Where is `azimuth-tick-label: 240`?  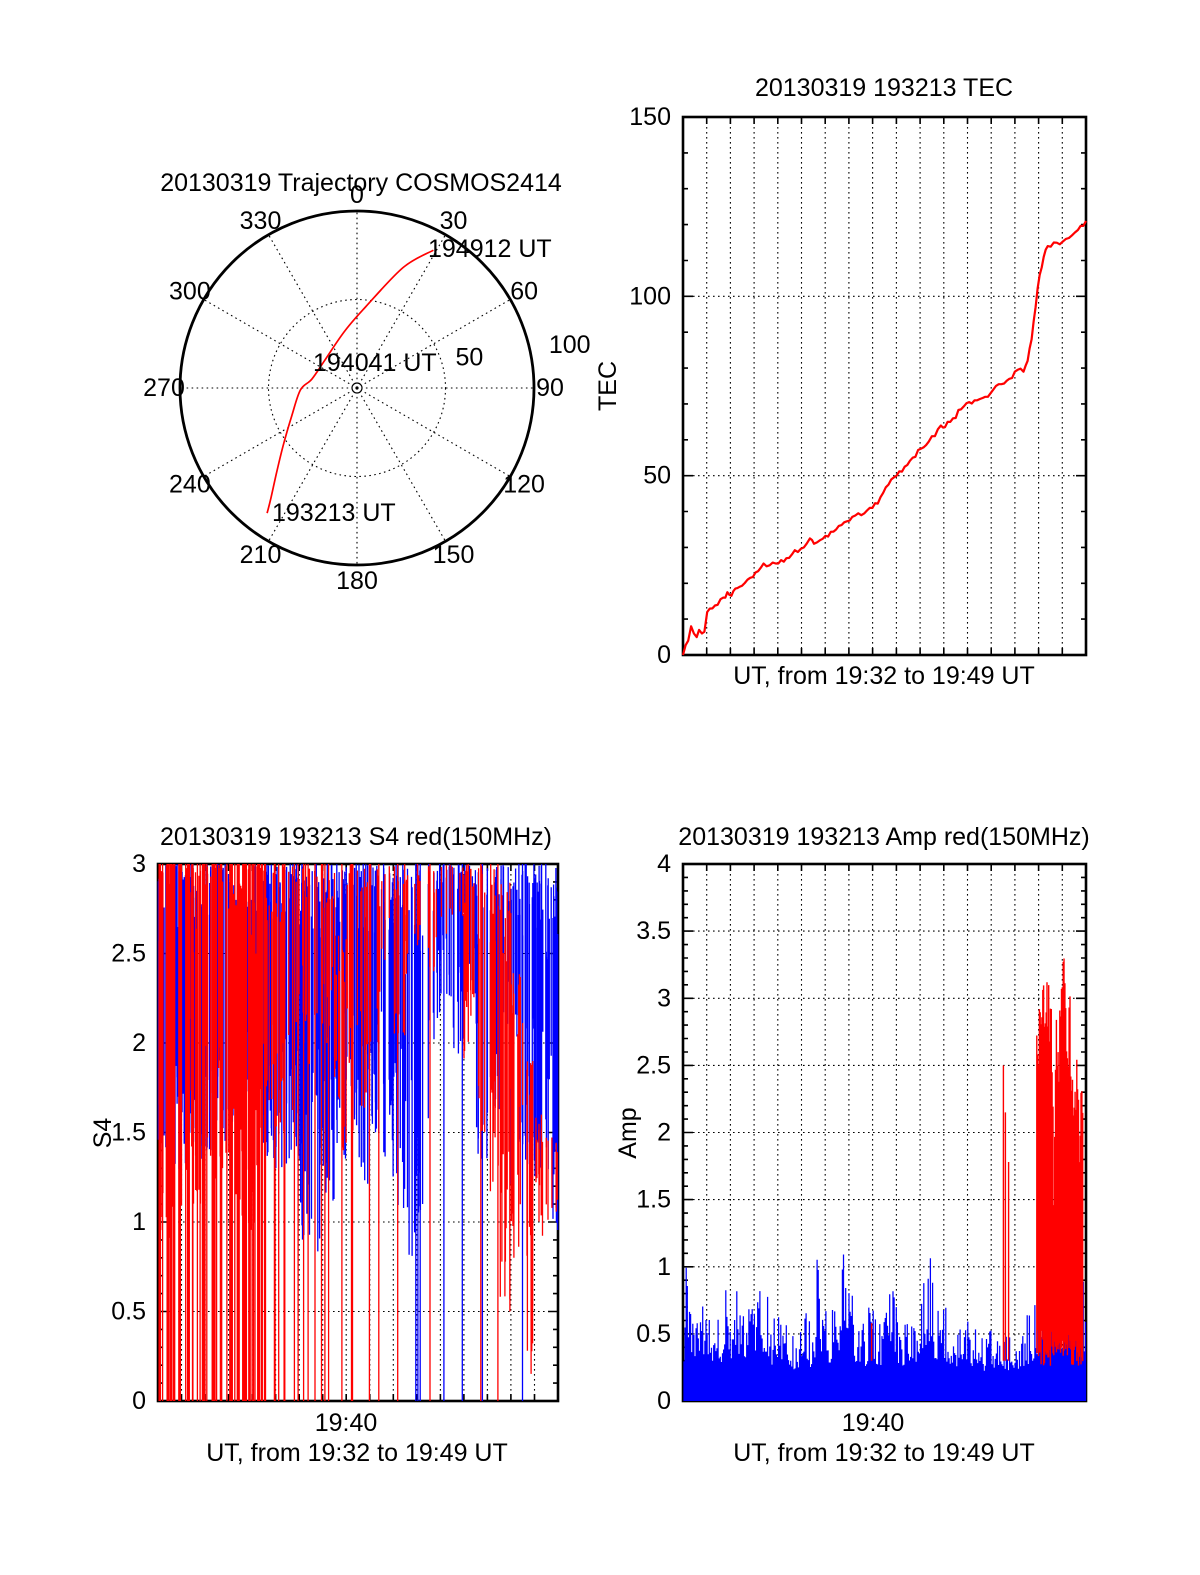
azimuth-tick-label: 240 is located at coordinates (190, 485).